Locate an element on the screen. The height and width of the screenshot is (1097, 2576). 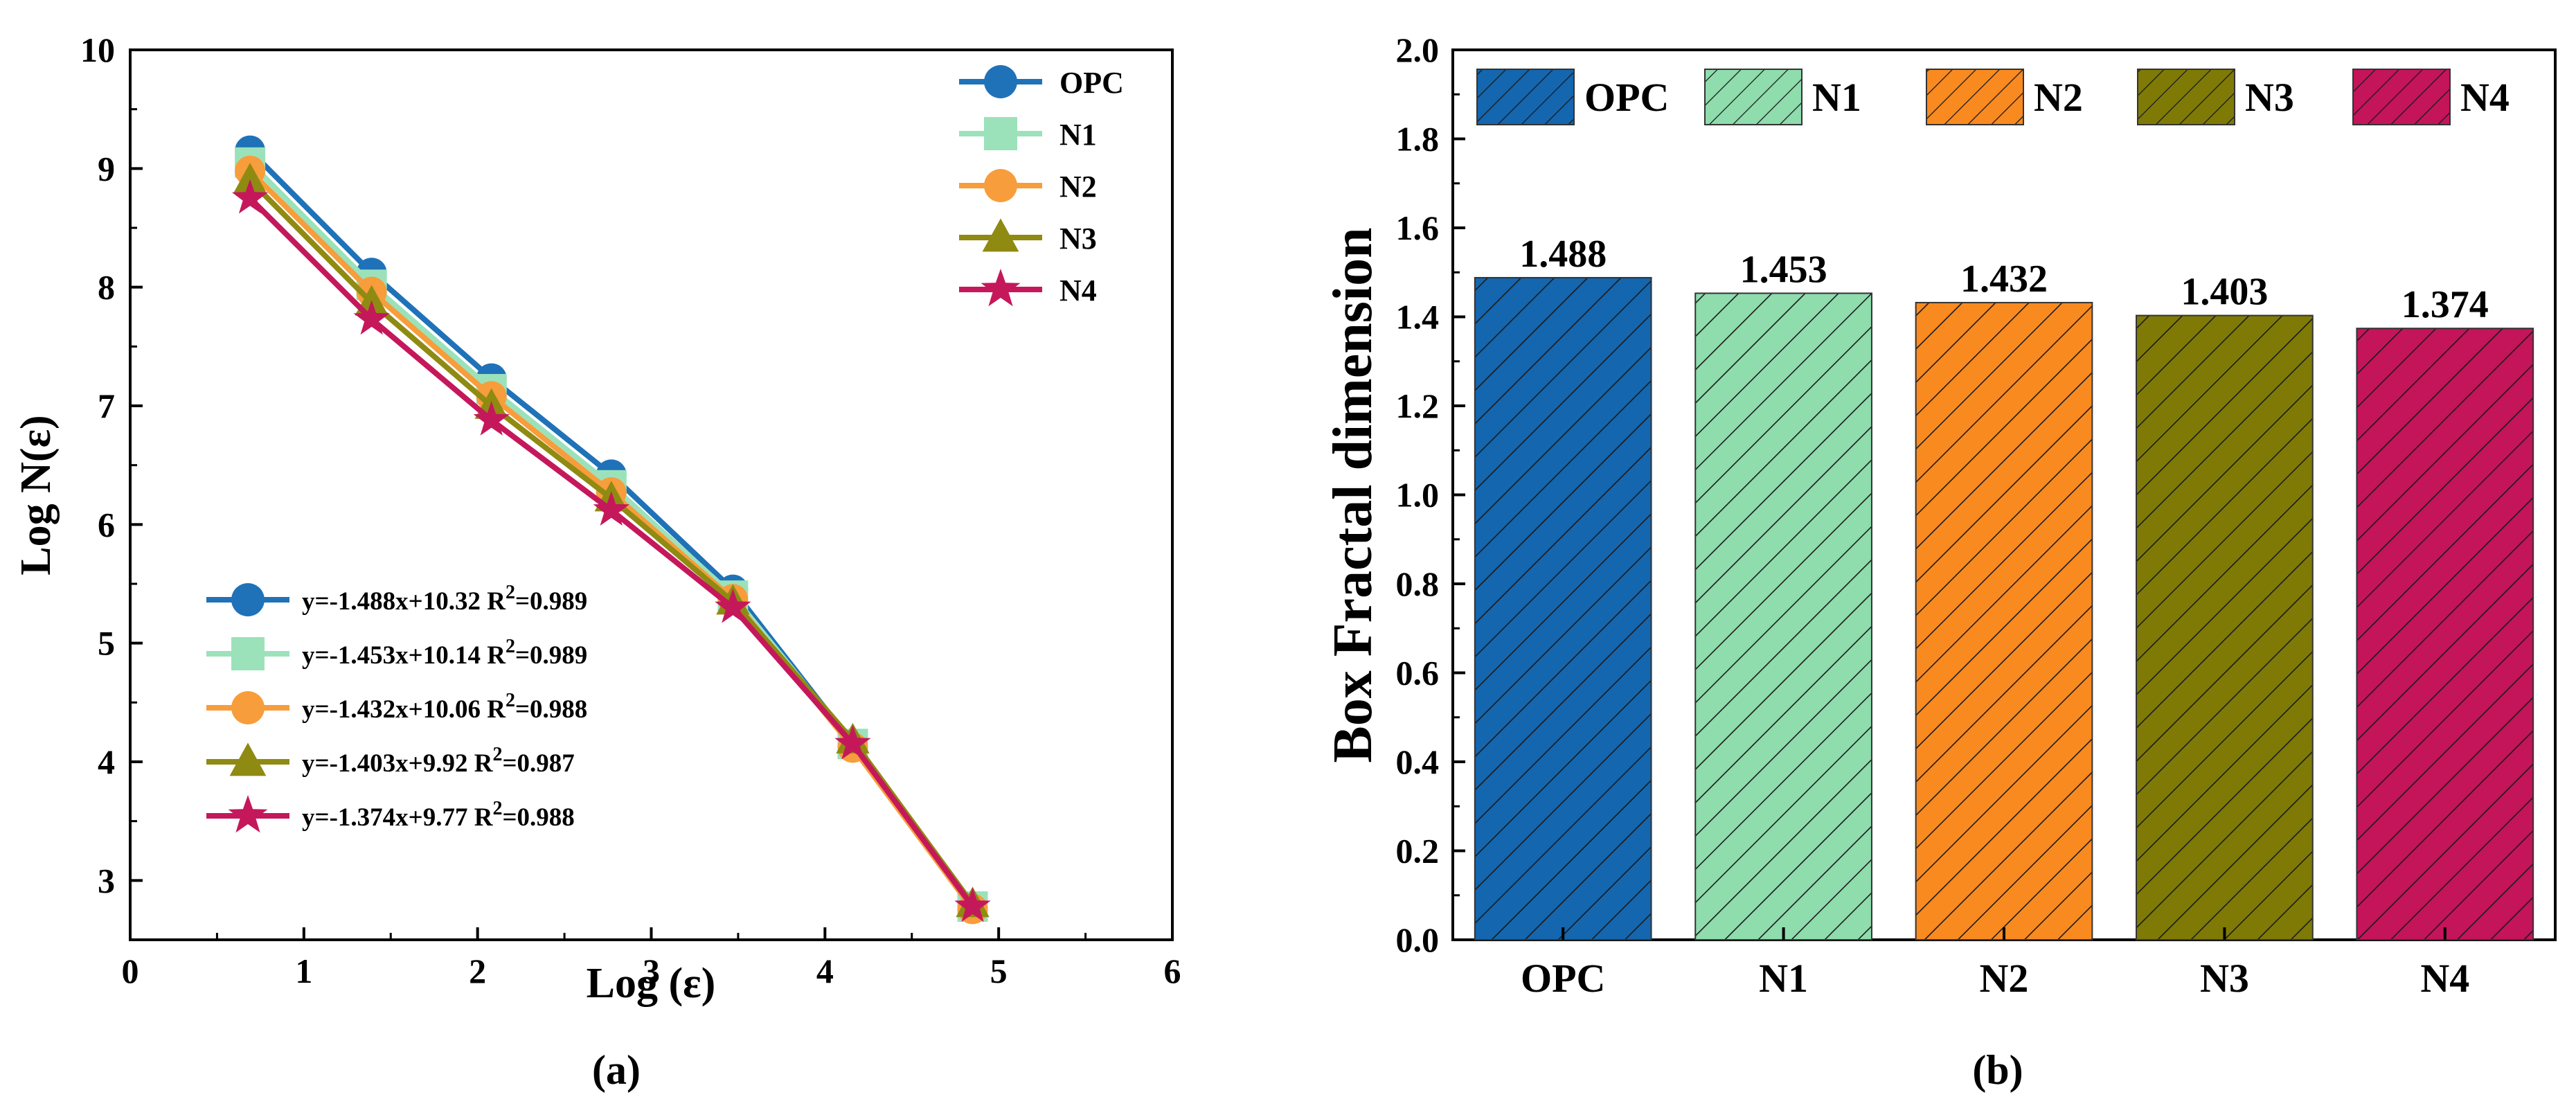
y-tick-label-b: 1.4 is located at coordinates (1418, 318).